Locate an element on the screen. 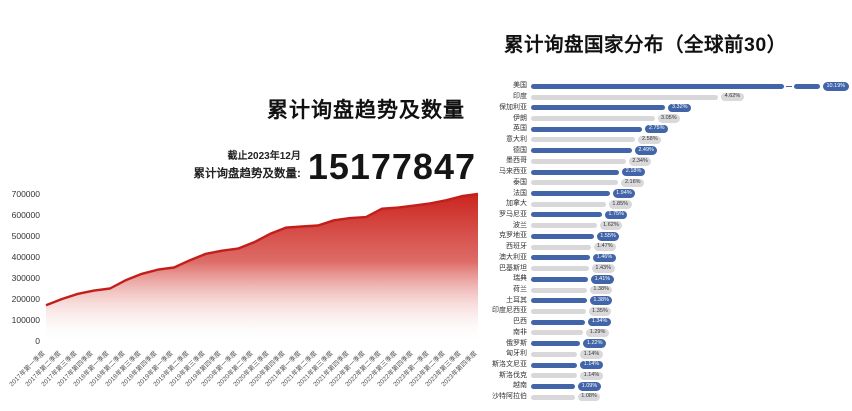  x-tick-label: 2023年第四季度 is located at coordinates (459, 369).